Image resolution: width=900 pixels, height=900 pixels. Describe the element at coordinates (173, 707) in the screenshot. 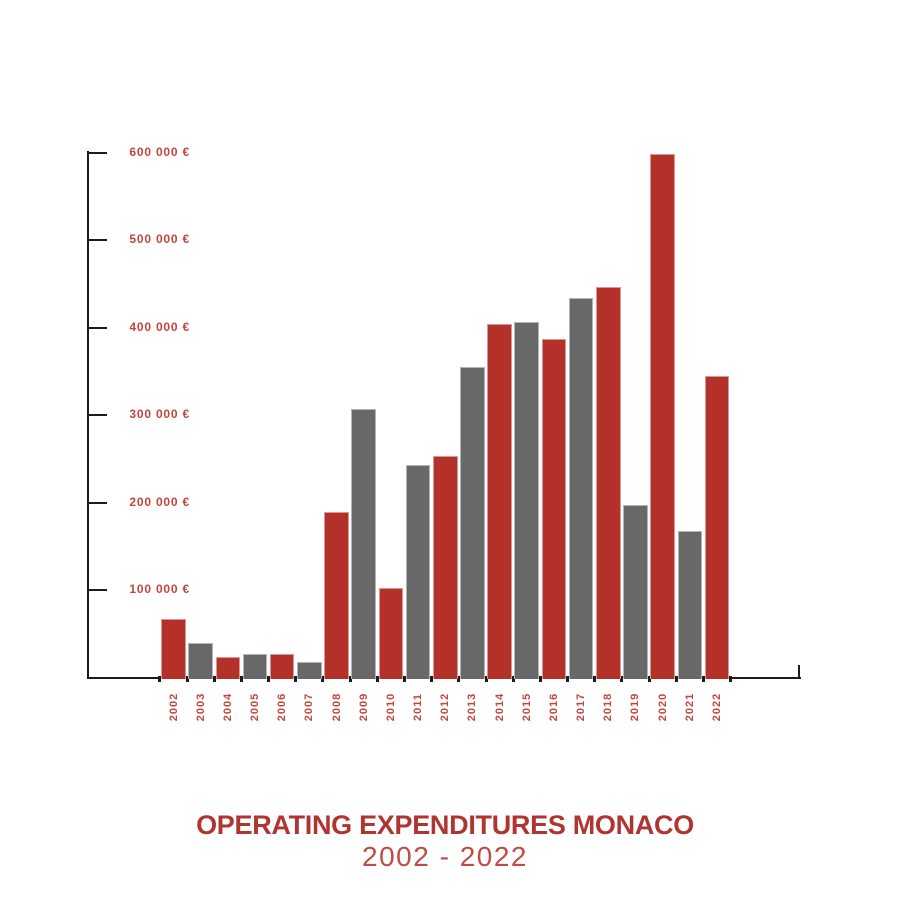

I see `x-tick-label-2002: 2002` at that location.